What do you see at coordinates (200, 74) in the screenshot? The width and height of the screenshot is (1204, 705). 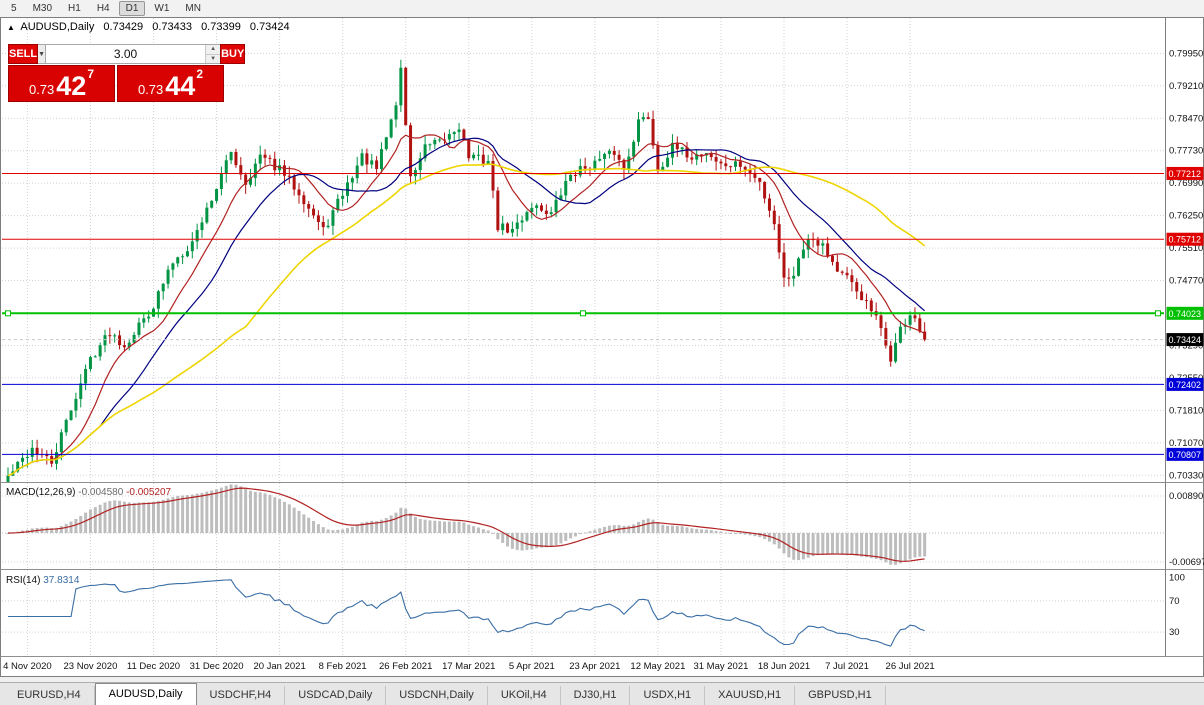 I see `buy-price-sup: 2` at bounding box center [200, 74].